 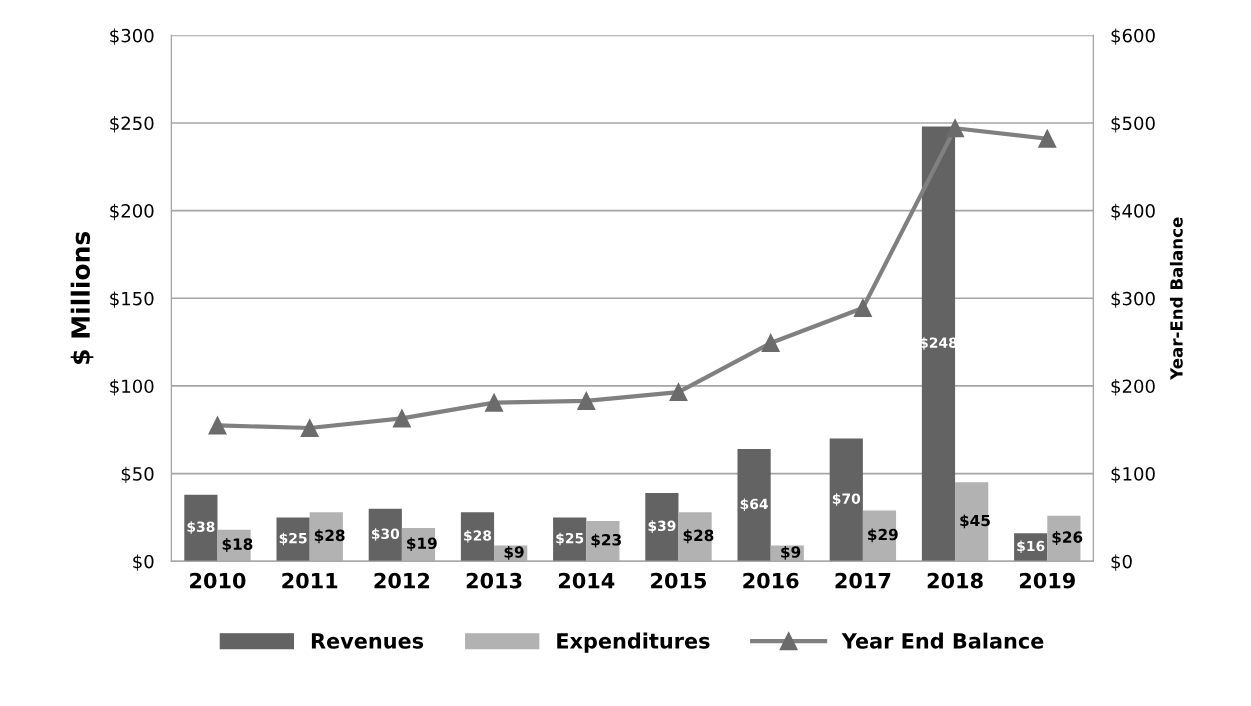 What do you see at coordinates (494, 580) in the screenshot?
I see `x-tick-label: 2013` at bounding box center [494, 580].